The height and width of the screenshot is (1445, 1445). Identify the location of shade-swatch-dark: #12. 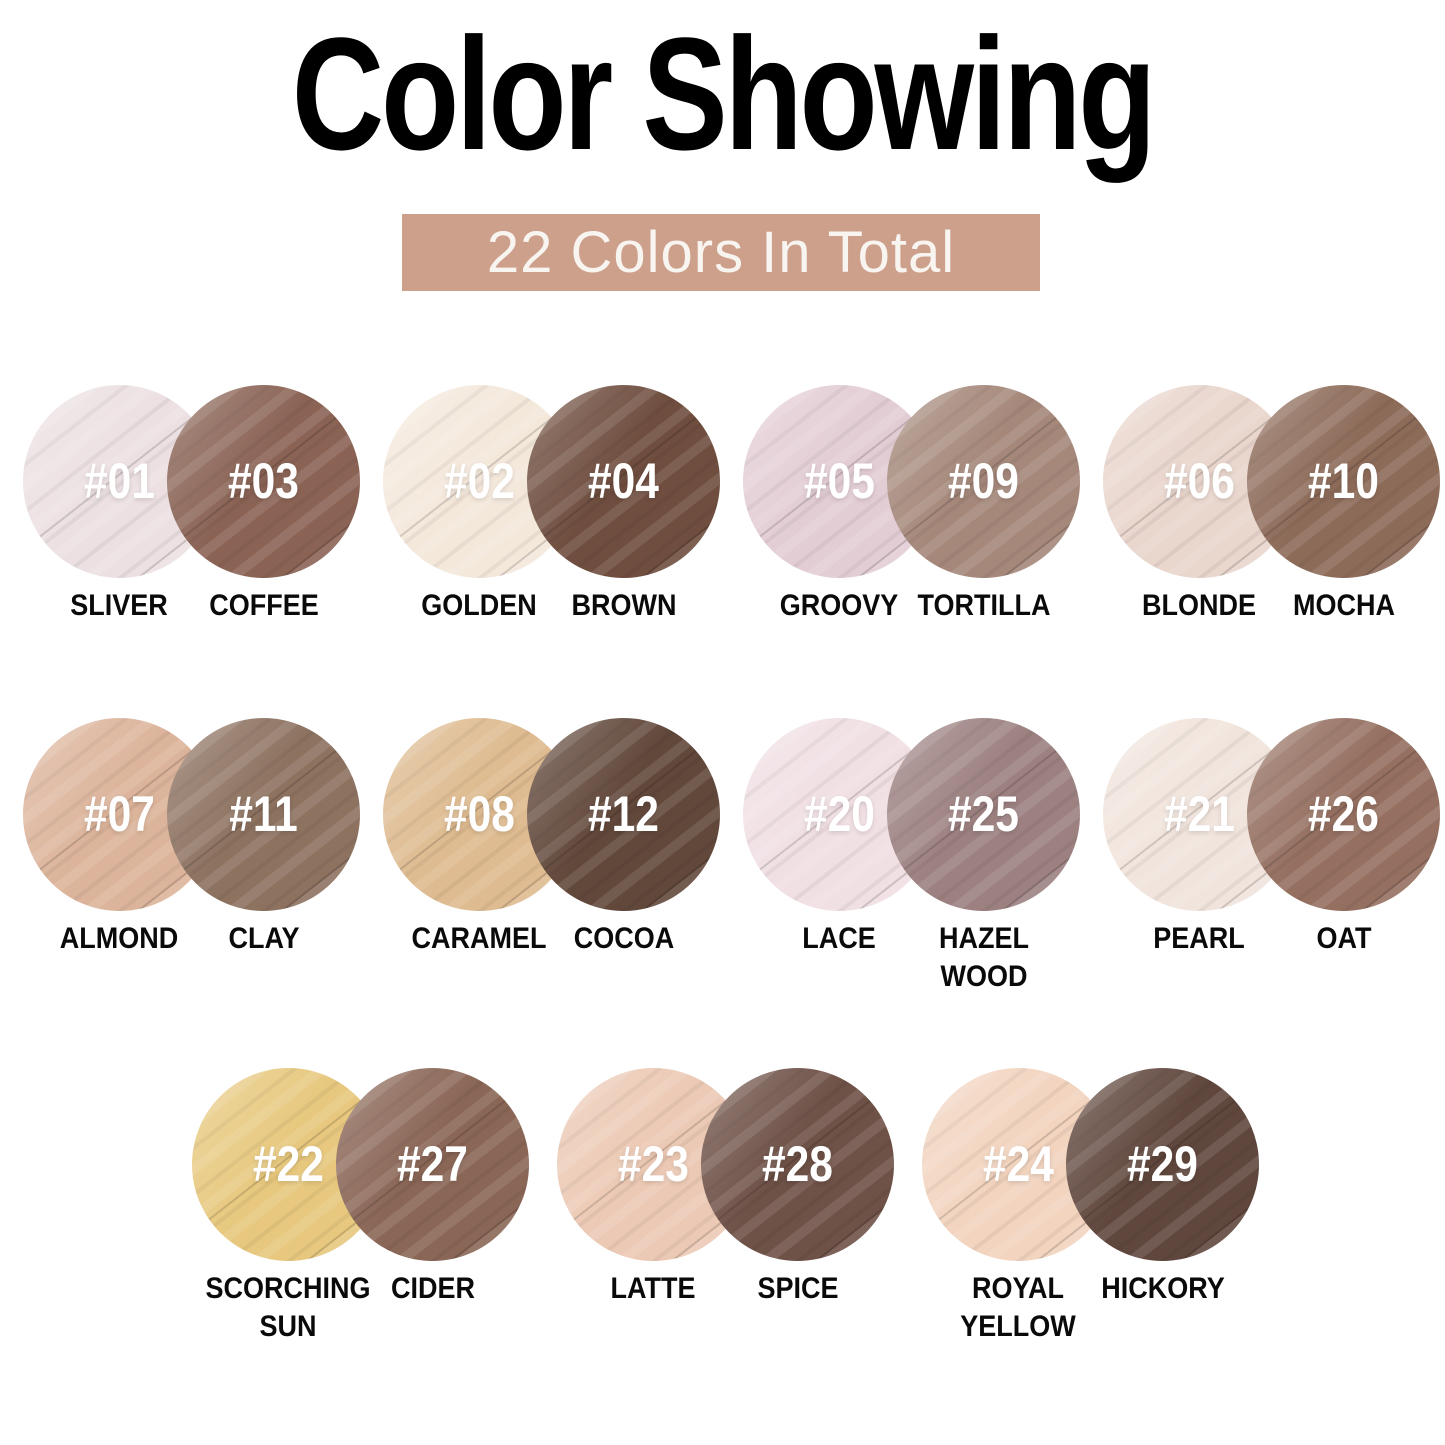
(623, 814).